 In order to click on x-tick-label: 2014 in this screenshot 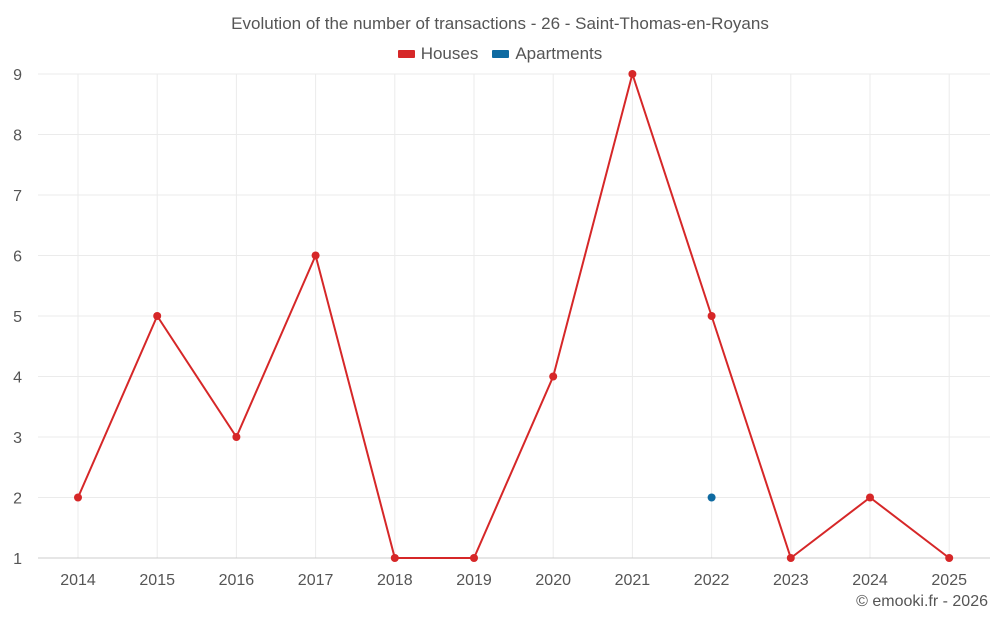, I will do `click(78, 580)`.